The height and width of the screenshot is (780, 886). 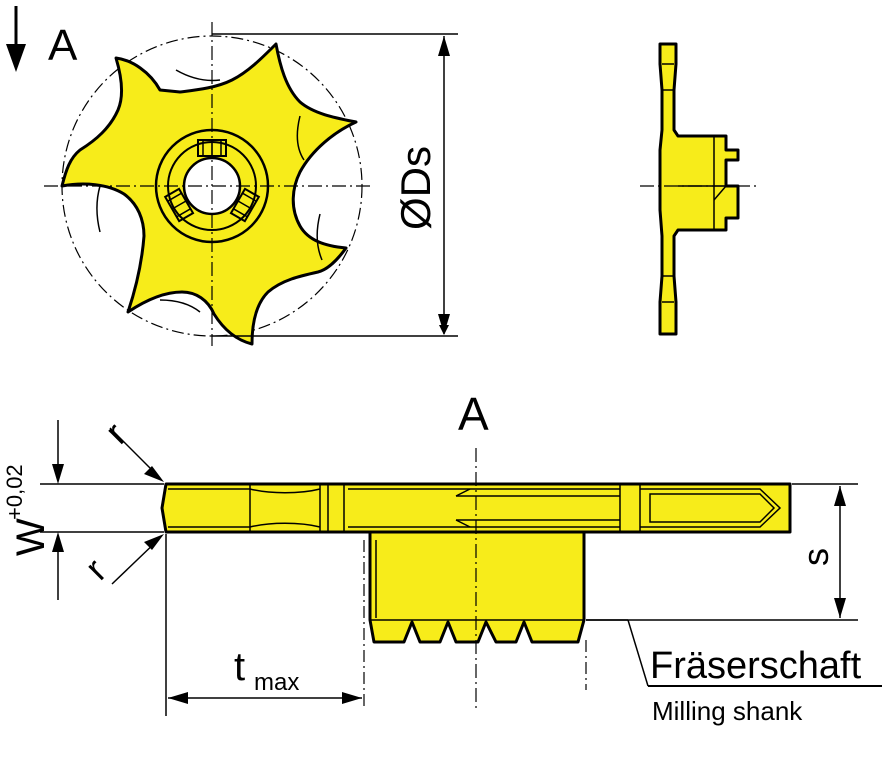 I want to click on width-label: W, so click(x=31, y=537).